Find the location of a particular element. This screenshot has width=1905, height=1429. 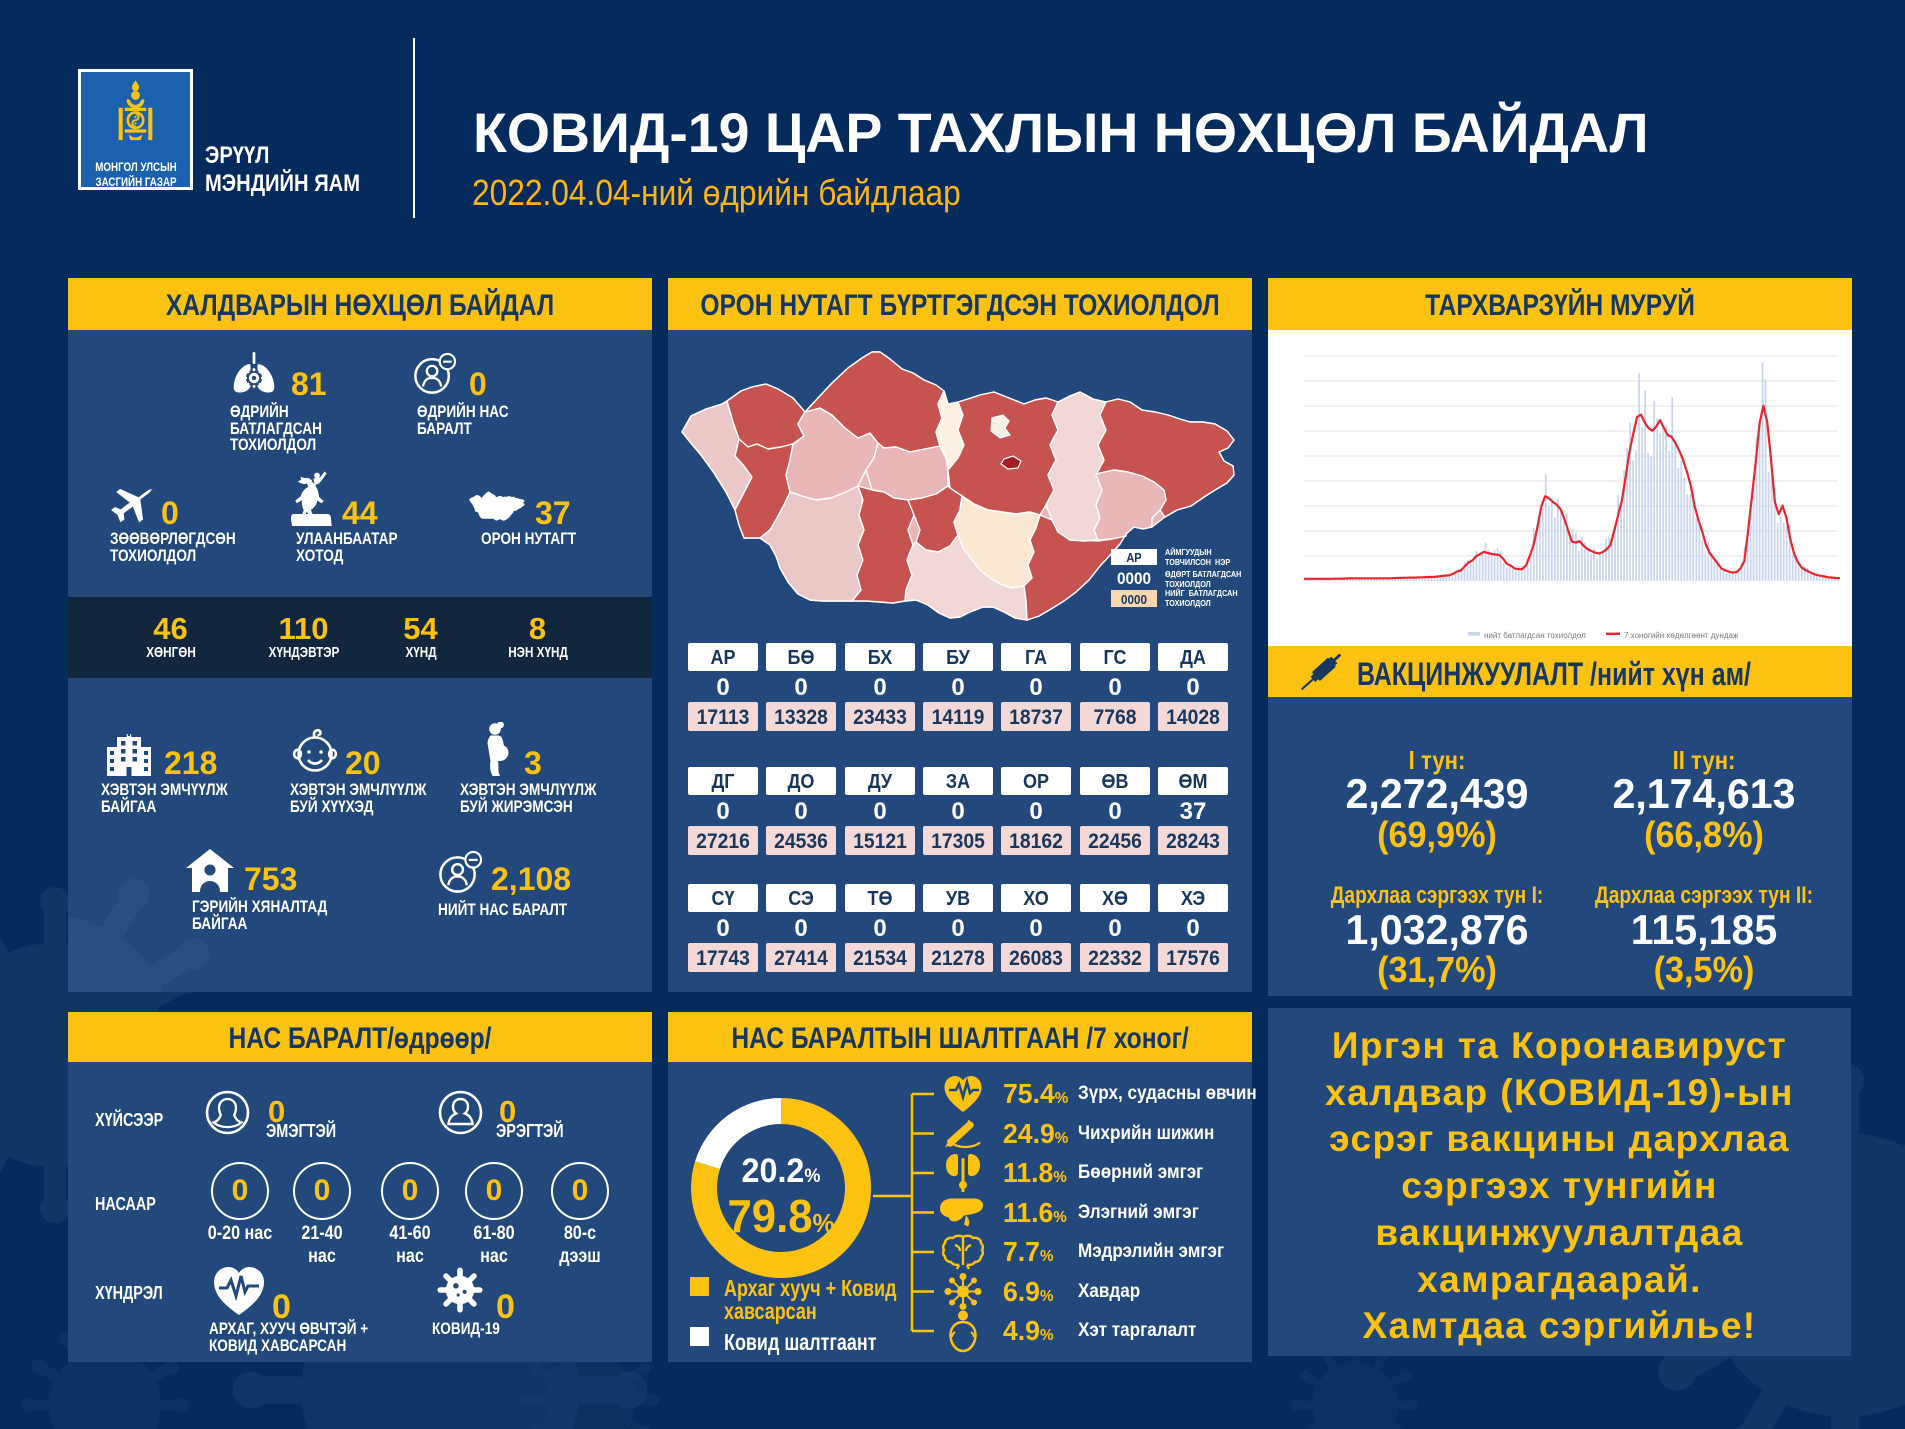

svg-text: 7 хоногийн хөдөлгөөнт дундаж is located at coordinates (1681, 635).